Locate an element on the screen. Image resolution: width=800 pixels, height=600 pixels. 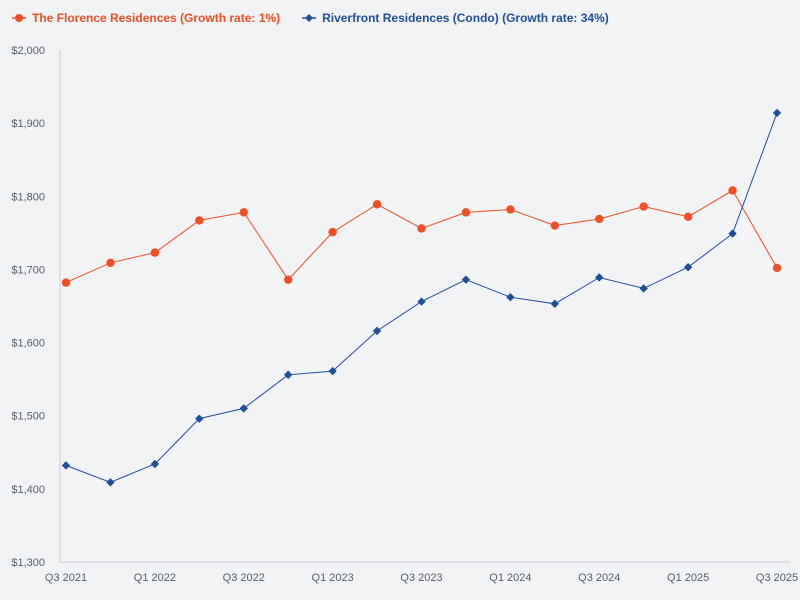
x-tick-label: Q1 2024 is located at coordinates (510, 578).